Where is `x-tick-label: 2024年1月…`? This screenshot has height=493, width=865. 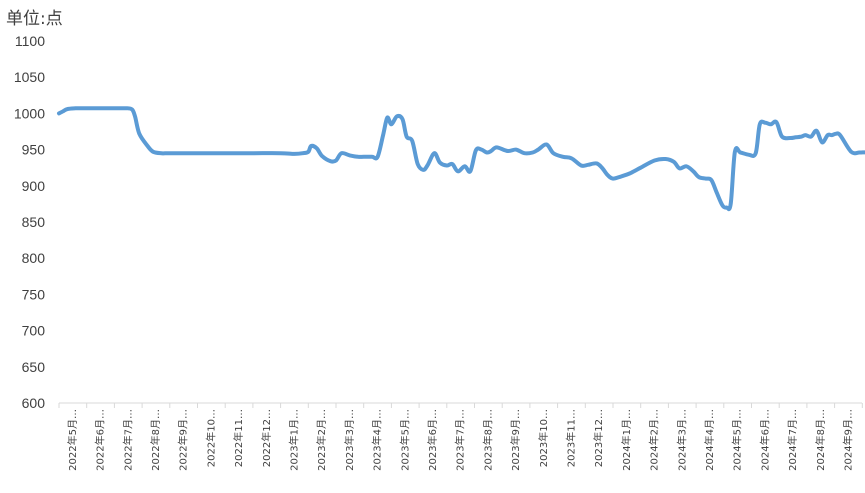
x-tick-label: 2024年1月… is located at coordinates (626, 440).